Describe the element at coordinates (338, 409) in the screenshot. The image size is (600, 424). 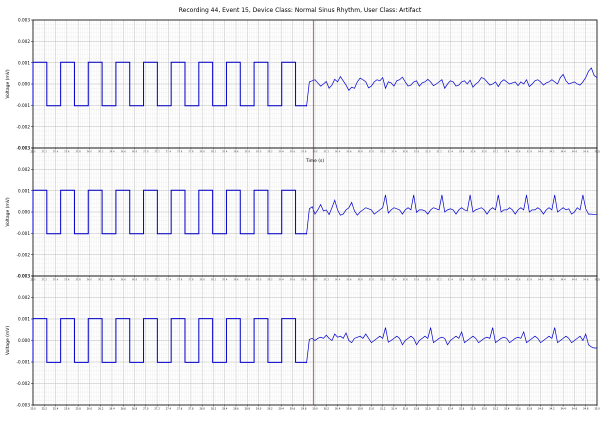
I see `x-tick-label: 30.4` at that location.